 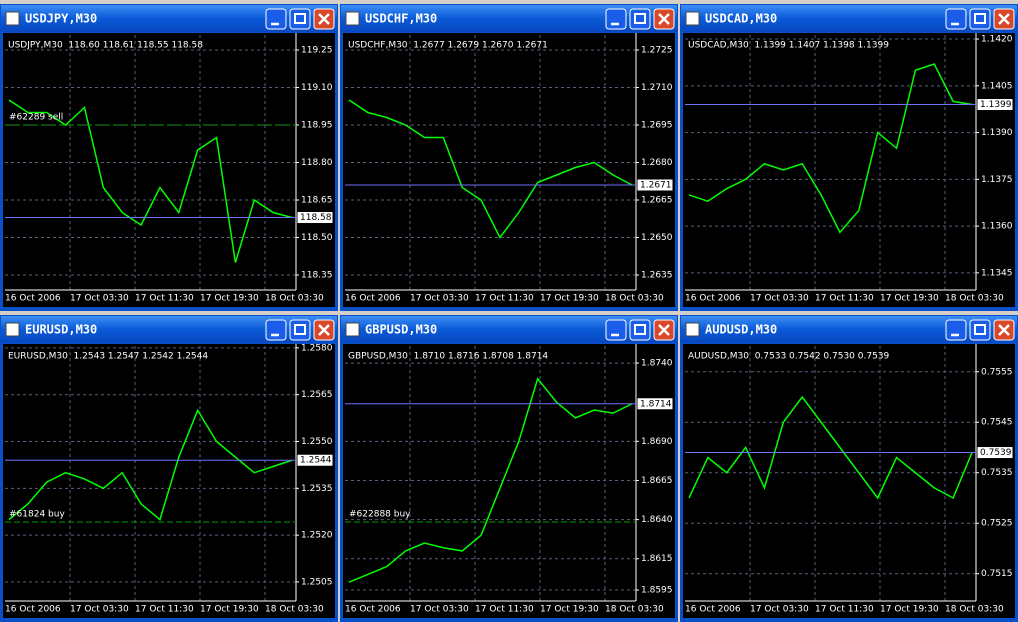 What do you see at coordinates (61, 330) in the screenshot?
I see `window-title: EURUSD,M30` at bounding box center [61, 330].